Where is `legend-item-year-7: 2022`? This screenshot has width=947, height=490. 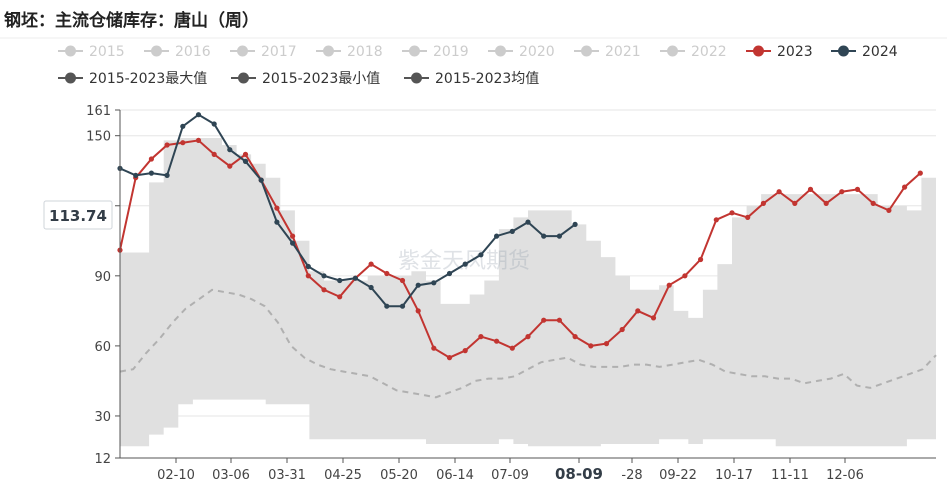 legend-item-year-7: 2022 is located at coordinates (693, 52).